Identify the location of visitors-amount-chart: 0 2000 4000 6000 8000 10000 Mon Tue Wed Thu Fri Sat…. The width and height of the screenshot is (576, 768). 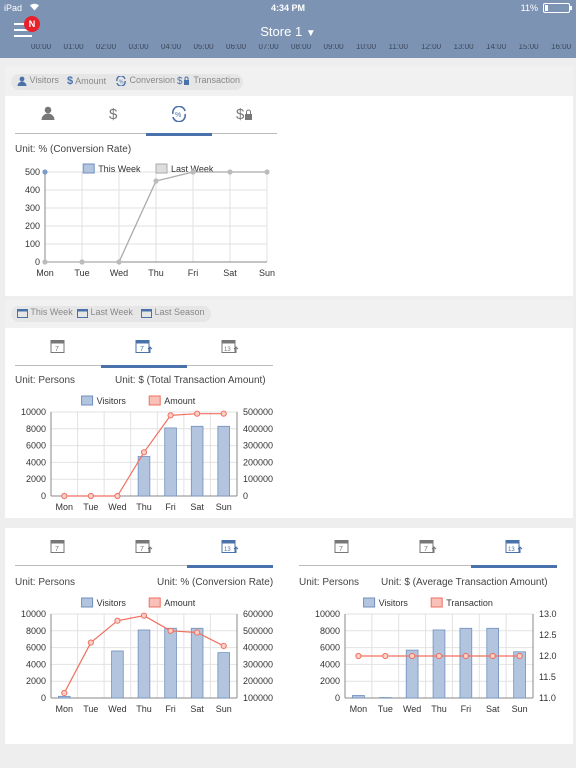
(147, 453).